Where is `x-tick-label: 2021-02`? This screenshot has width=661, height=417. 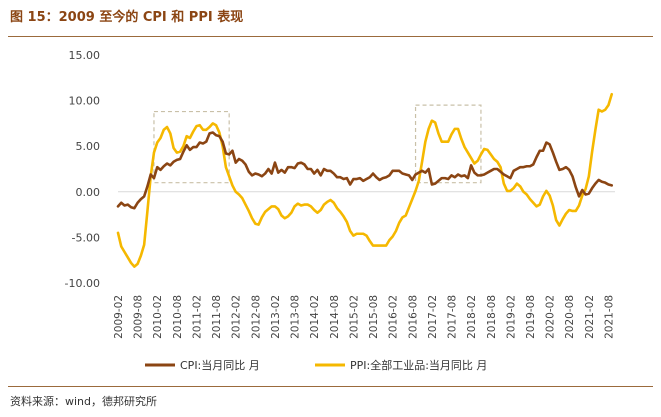 x-tick-label: 2021-02 is located at coordinates (590, 317).